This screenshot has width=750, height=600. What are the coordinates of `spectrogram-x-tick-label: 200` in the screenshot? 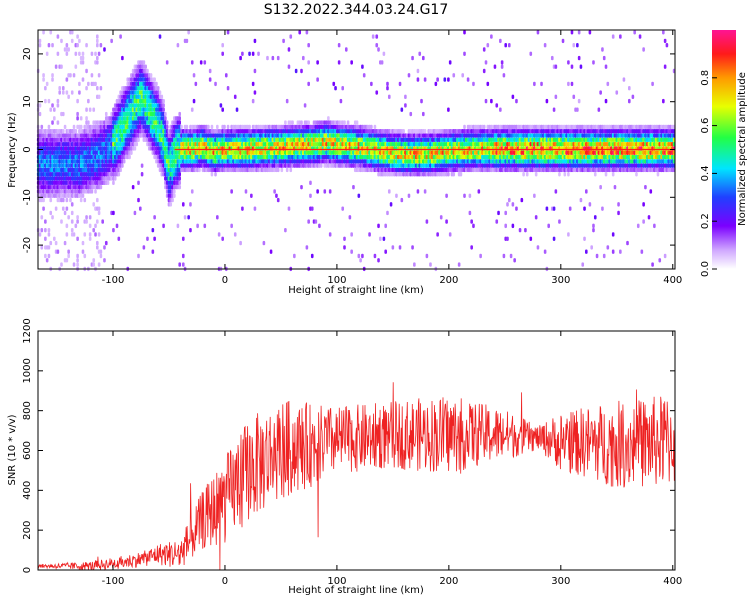 It's located at (448, 280).